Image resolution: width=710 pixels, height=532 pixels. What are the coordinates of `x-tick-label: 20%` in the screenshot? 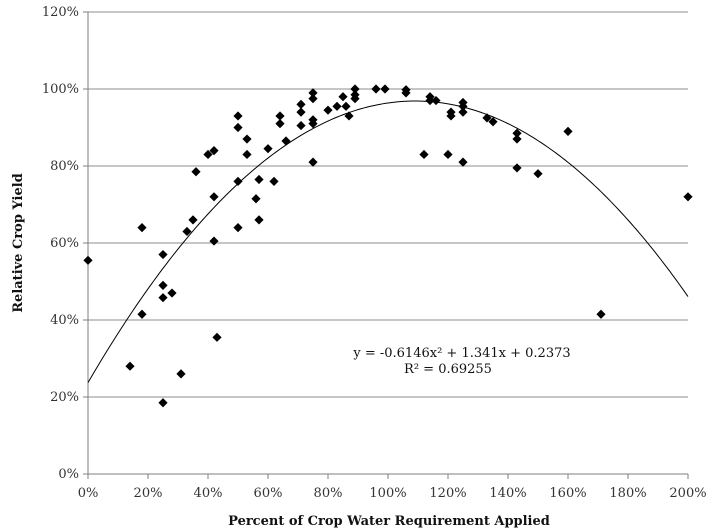 It's located at (148, 493).